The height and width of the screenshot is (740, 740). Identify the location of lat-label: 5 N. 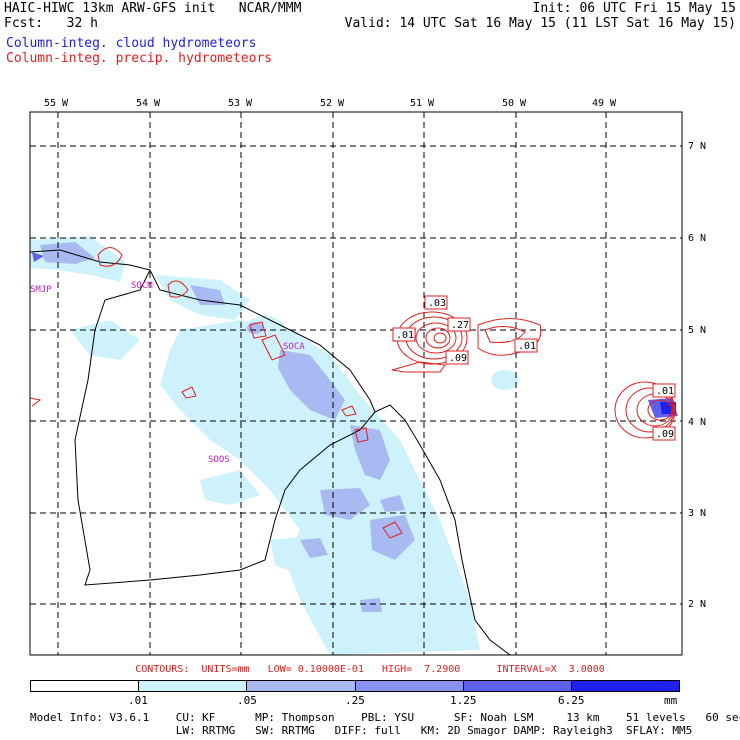
(697, 330).